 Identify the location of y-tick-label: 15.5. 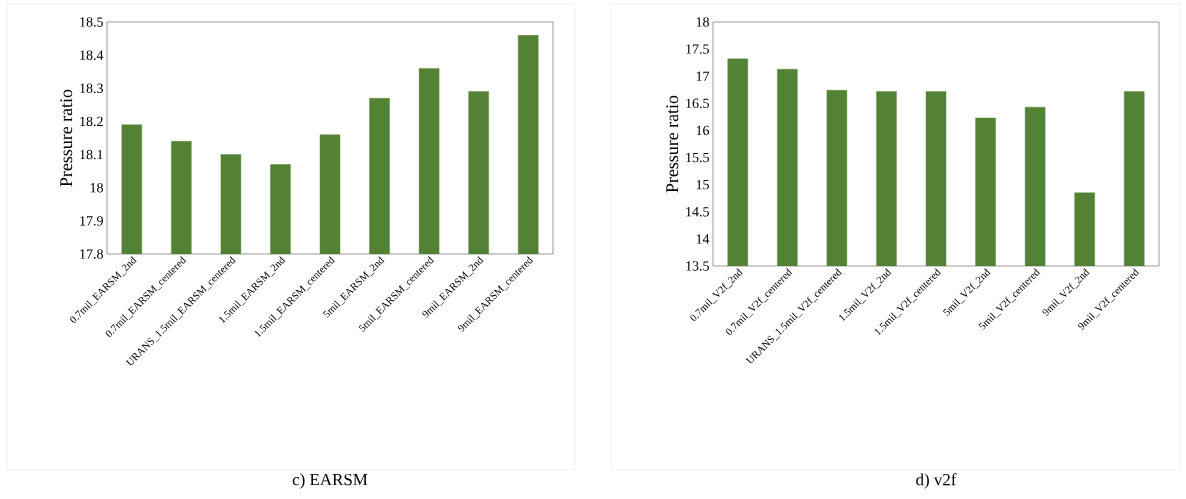
(697, 157).